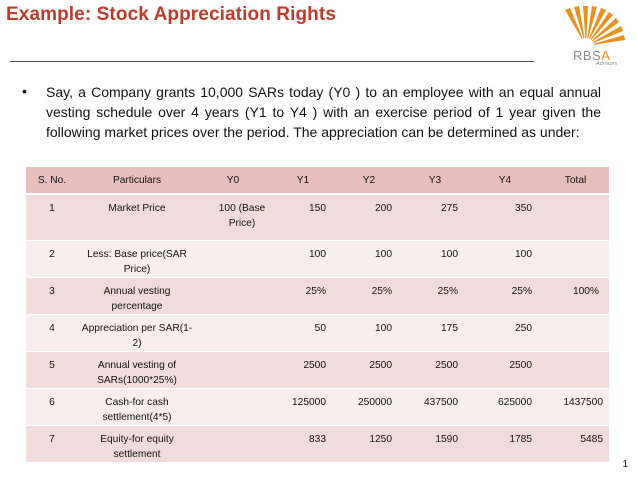 The width and height of the screenshot is (638, 479). I want to click on header-total: Total, so click(575, 180).